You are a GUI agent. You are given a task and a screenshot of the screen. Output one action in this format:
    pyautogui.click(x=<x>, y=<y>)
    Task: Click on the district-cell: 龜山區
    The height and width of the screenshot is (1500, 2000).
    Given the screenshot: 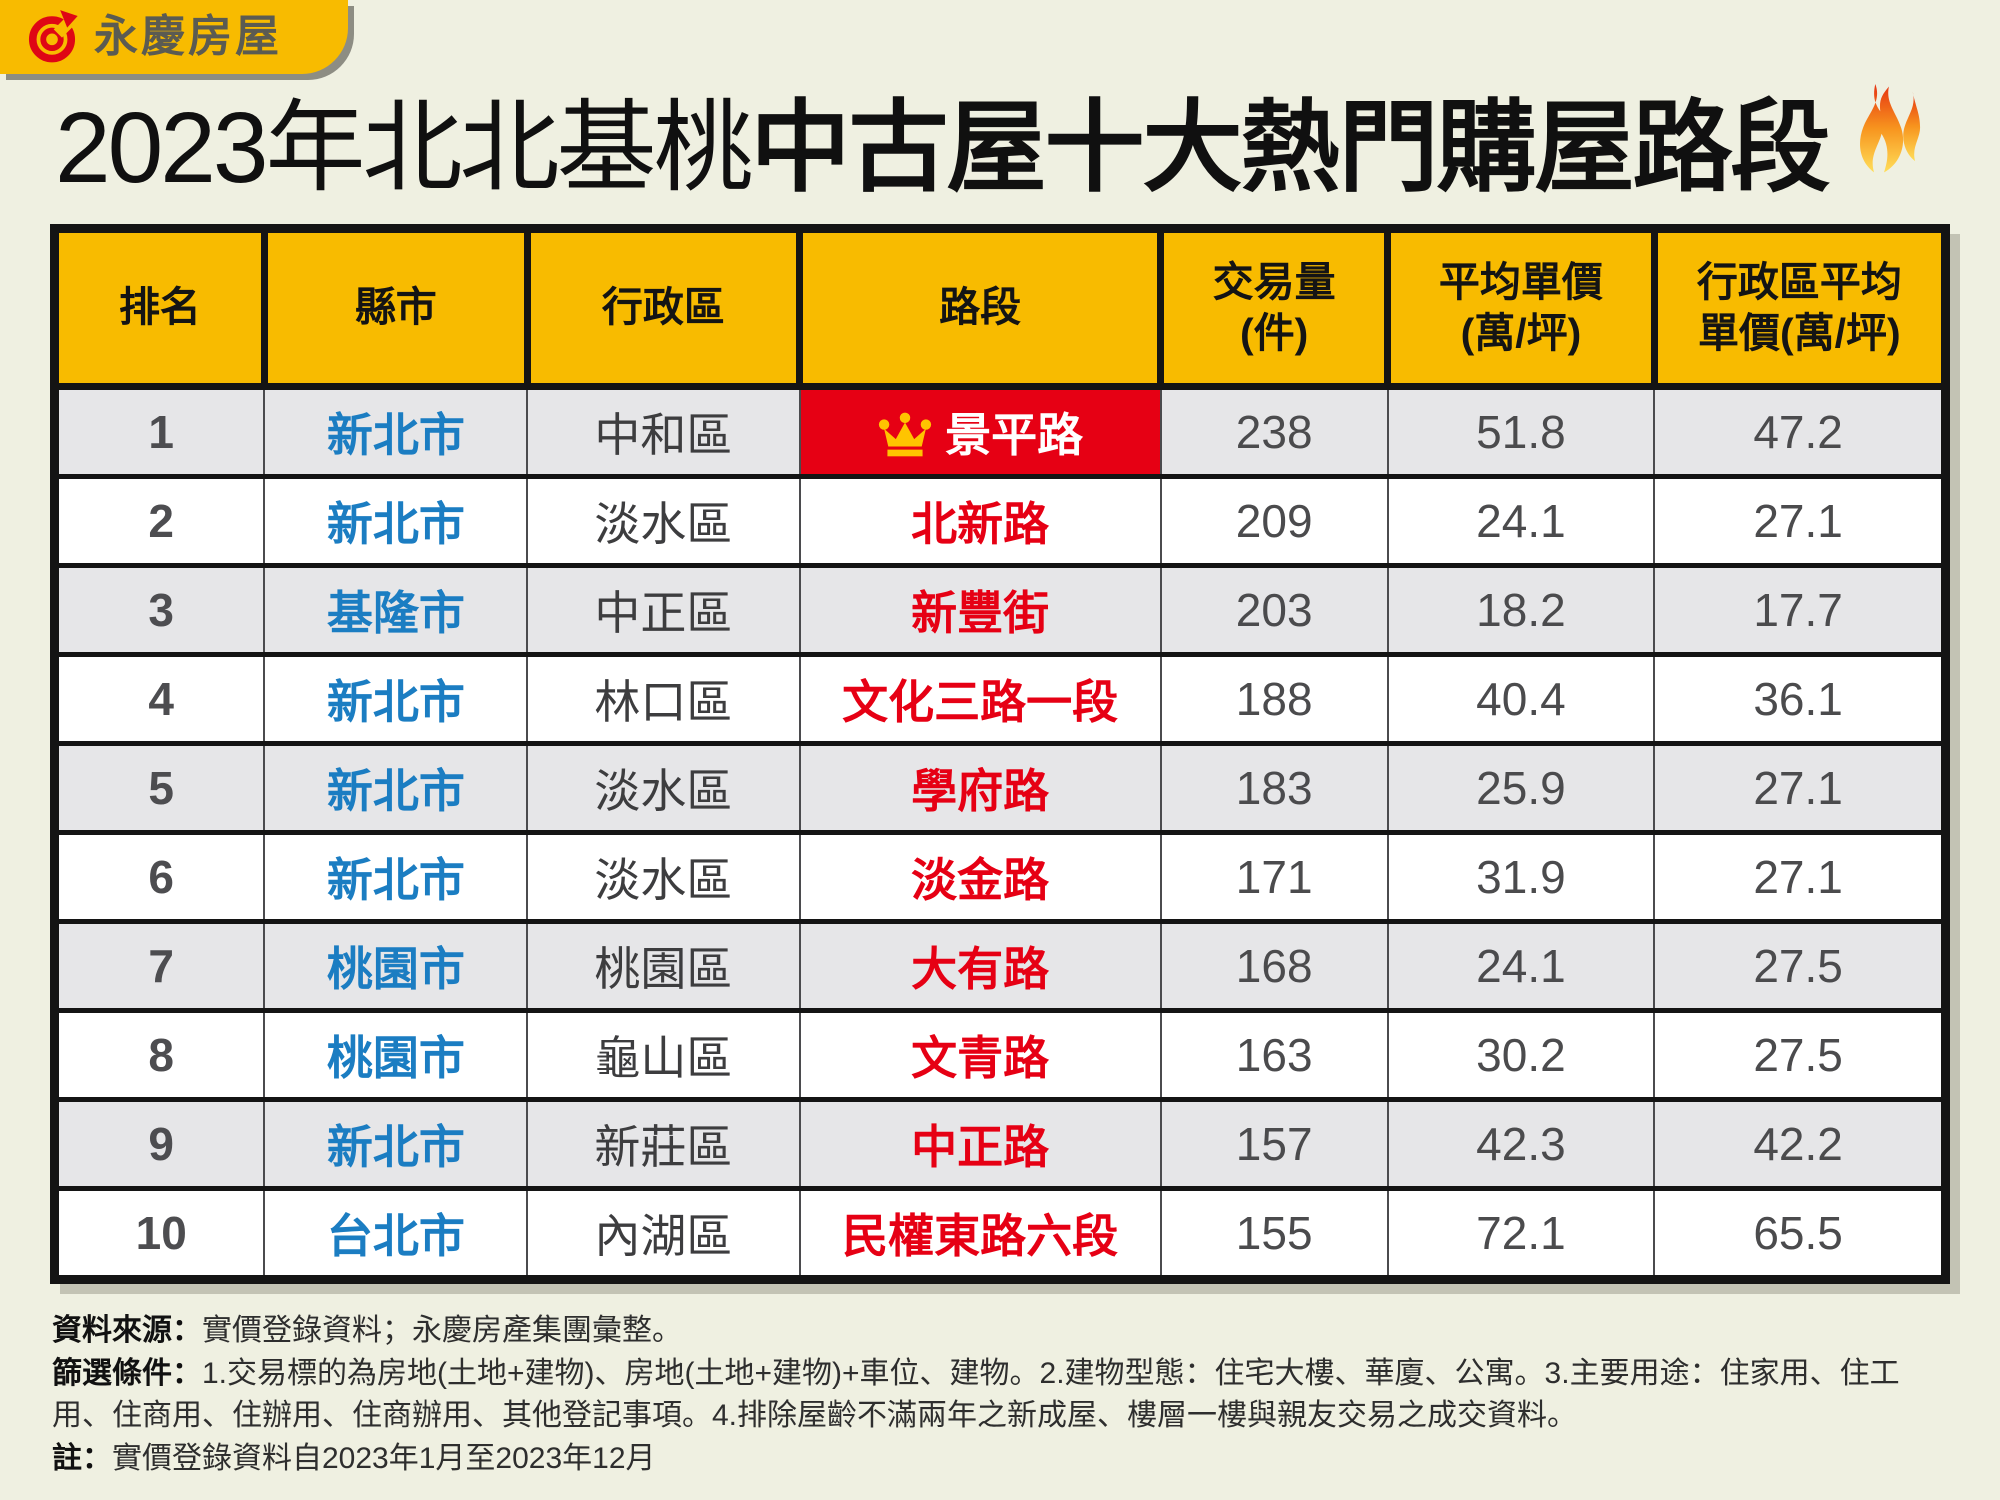 What is the action you would take?
    pyautogui.click(x=663, y=1054)
    